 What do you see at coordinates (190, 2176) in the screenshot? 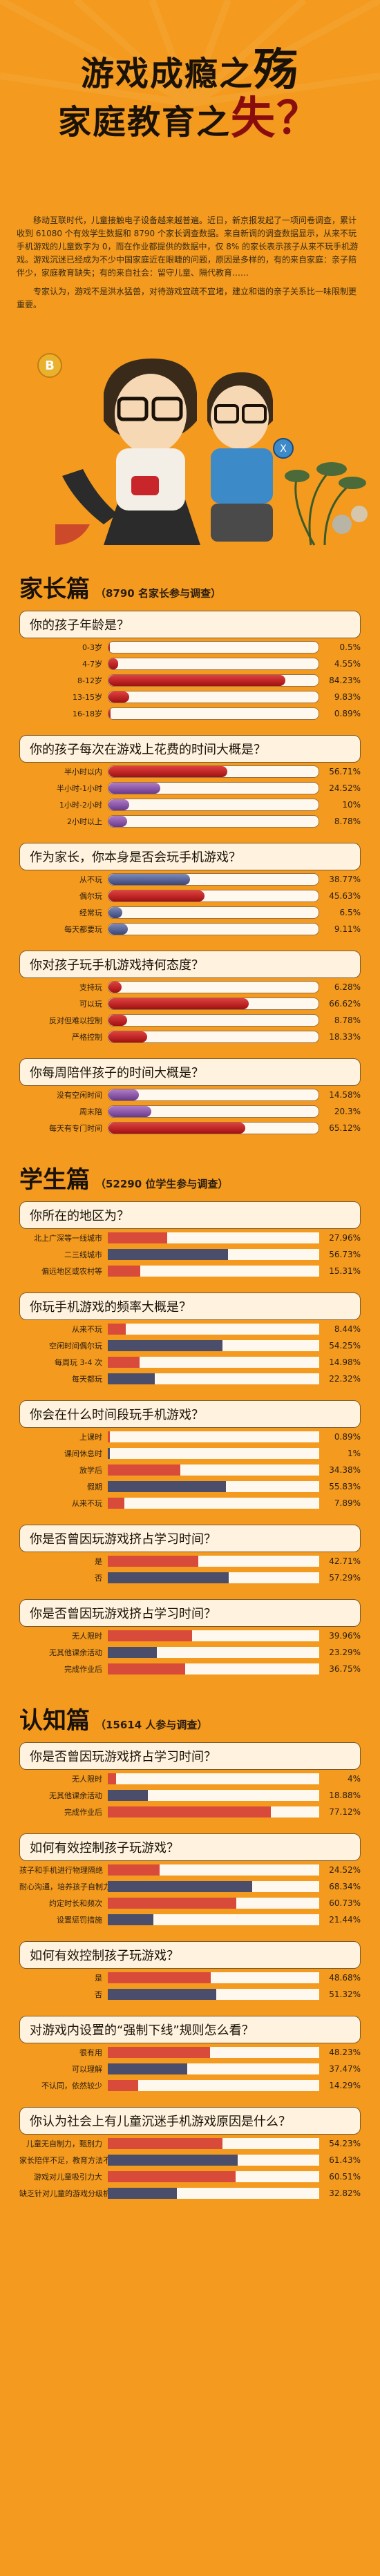
I see `bar-row: 游戏对儿童吸引力大 60.51%` at bounding box center [190, 2176].